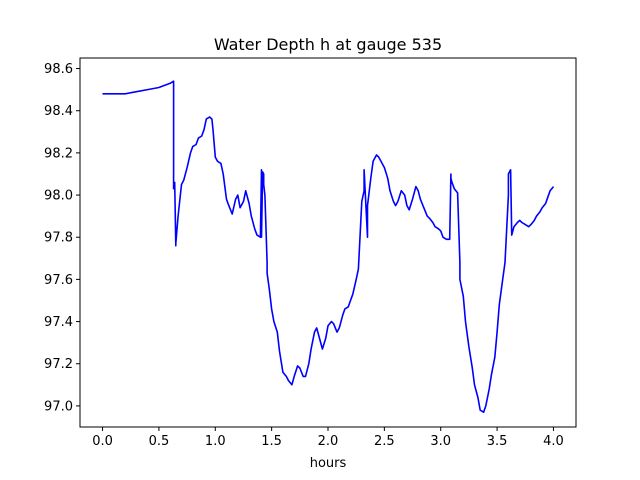 Image resolution: width=640 pixels, height=480 pixels. Describe the element at coordinates (58, 196) in the screenshot. I see `y-tick-label: 98.0` at that location.